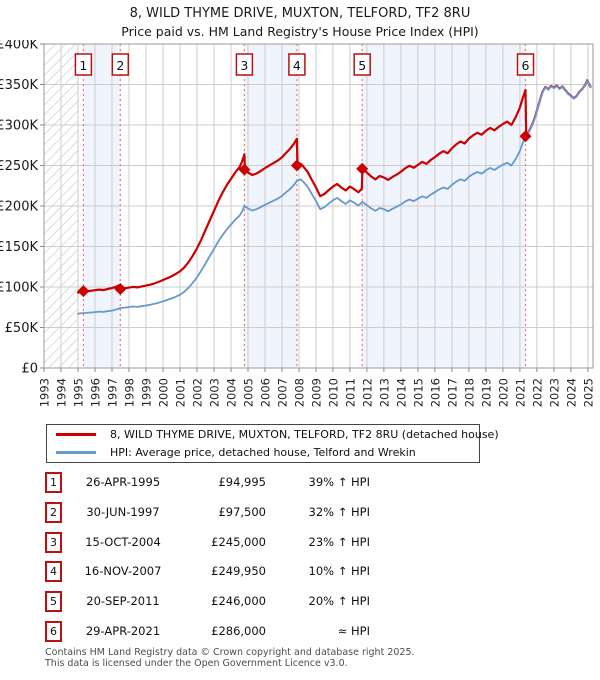 Image resolution: width=600 pixels, height=680 pixels. Describe the element at coordinates (19, 288) in the screenshot. I see `y-axis-tick-label: £100K` at that location.